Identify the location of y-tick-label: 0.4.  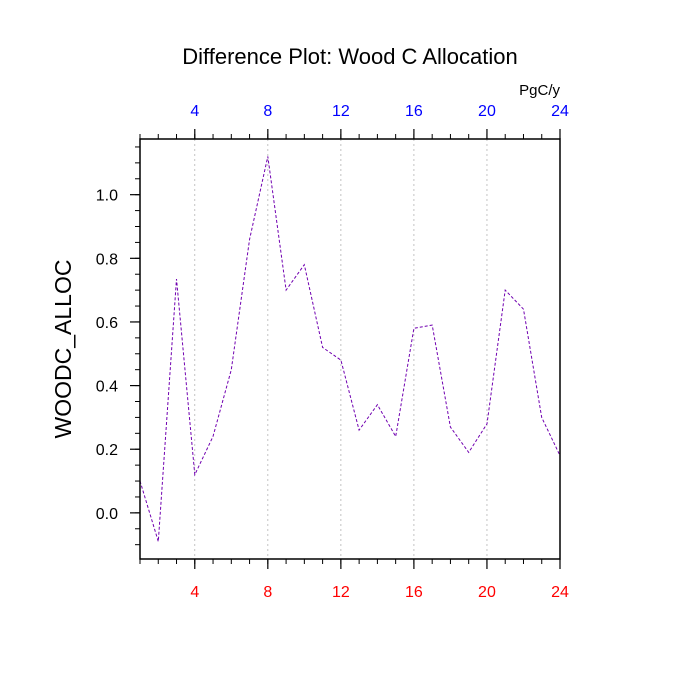
(107, 387).